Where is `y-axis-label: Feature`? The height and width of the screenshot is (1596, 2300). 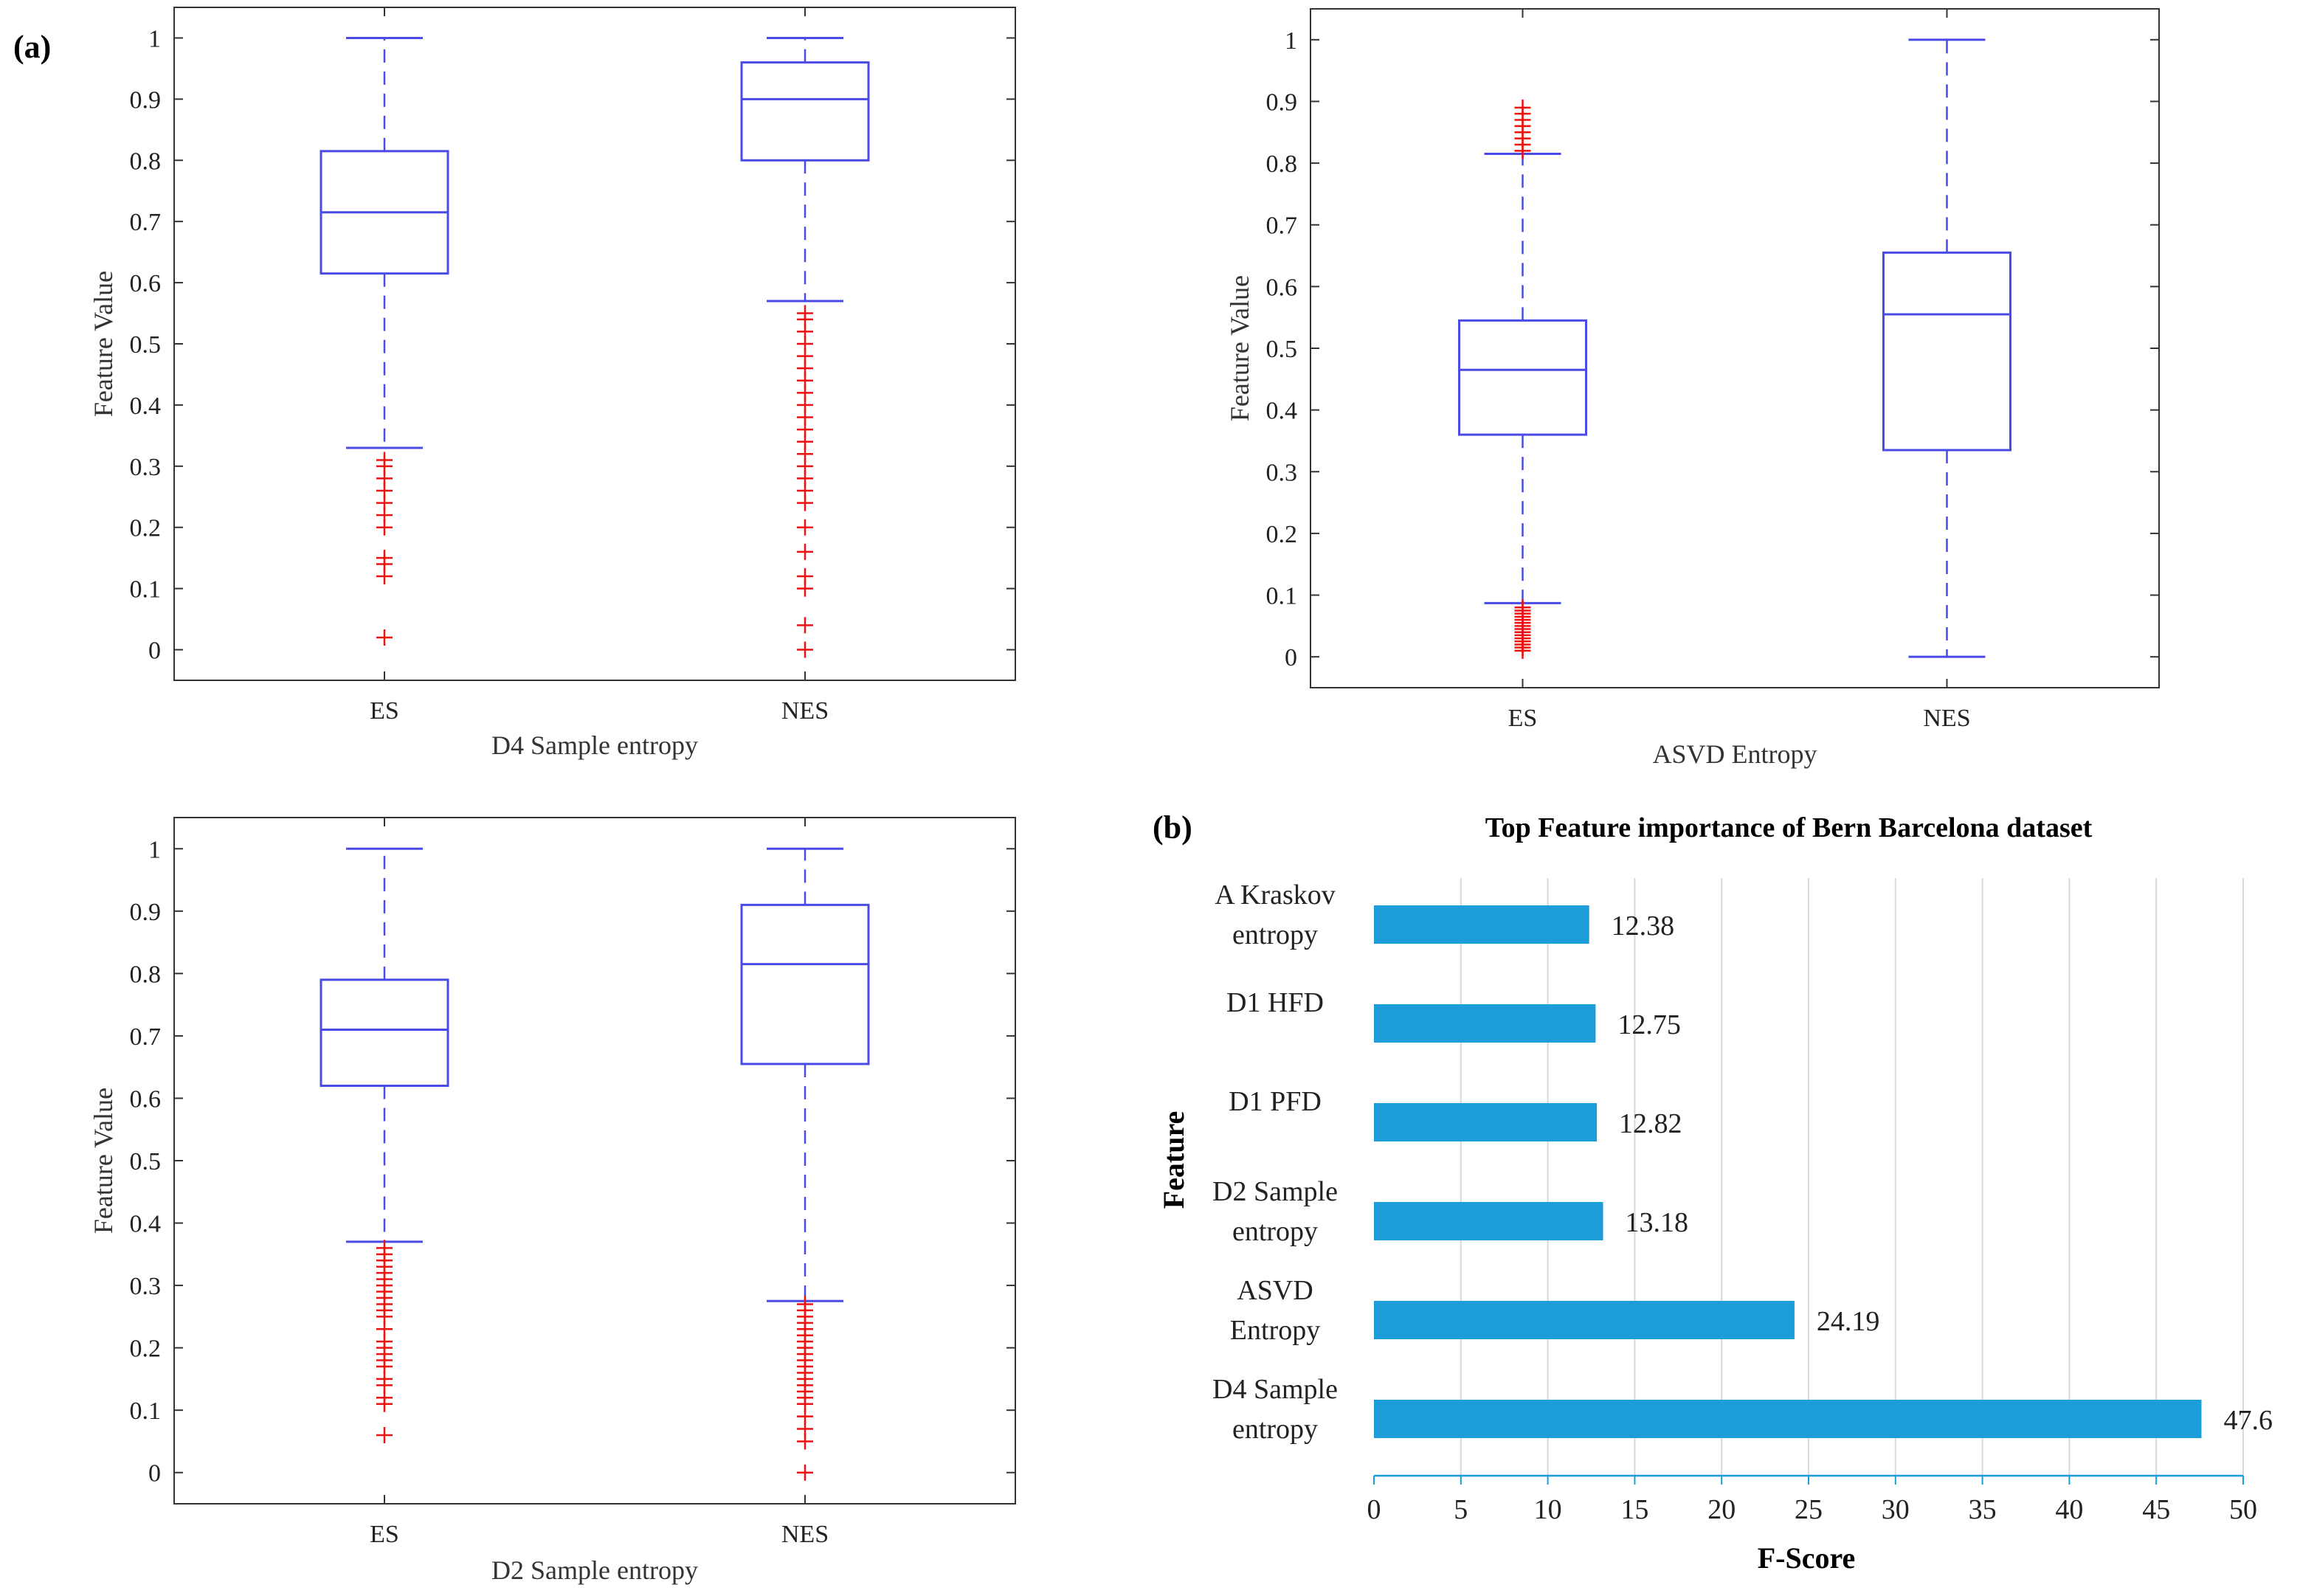 y-axis-label: Feature is located at coordinates (1174, 1160).